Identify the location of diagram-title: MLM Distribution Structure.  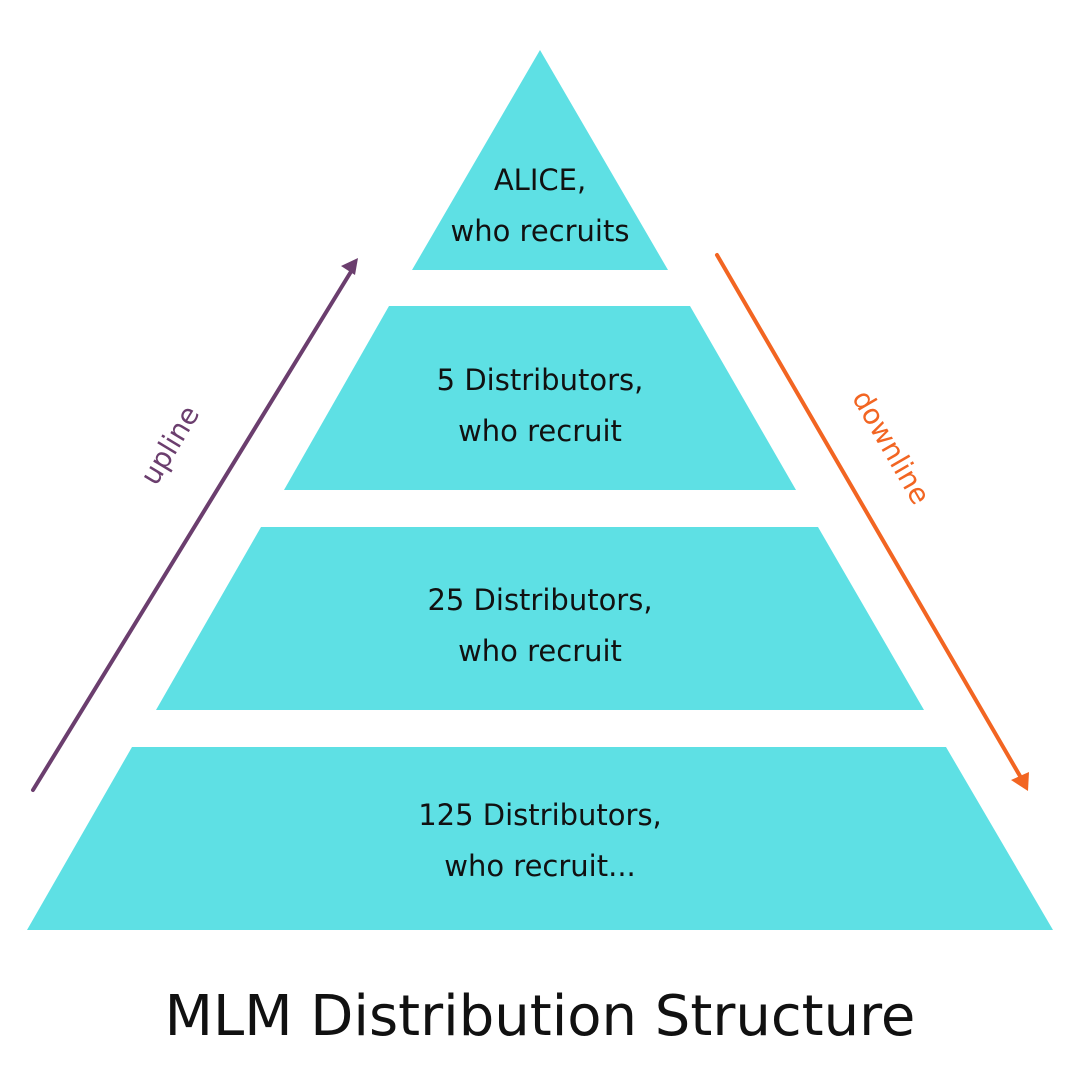
(540, 1016).